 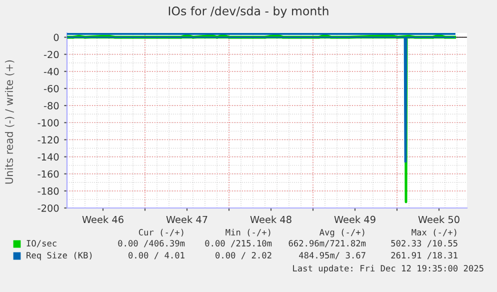 I want to click on x-tick-label: Week 50, so click(x=439, y=220).